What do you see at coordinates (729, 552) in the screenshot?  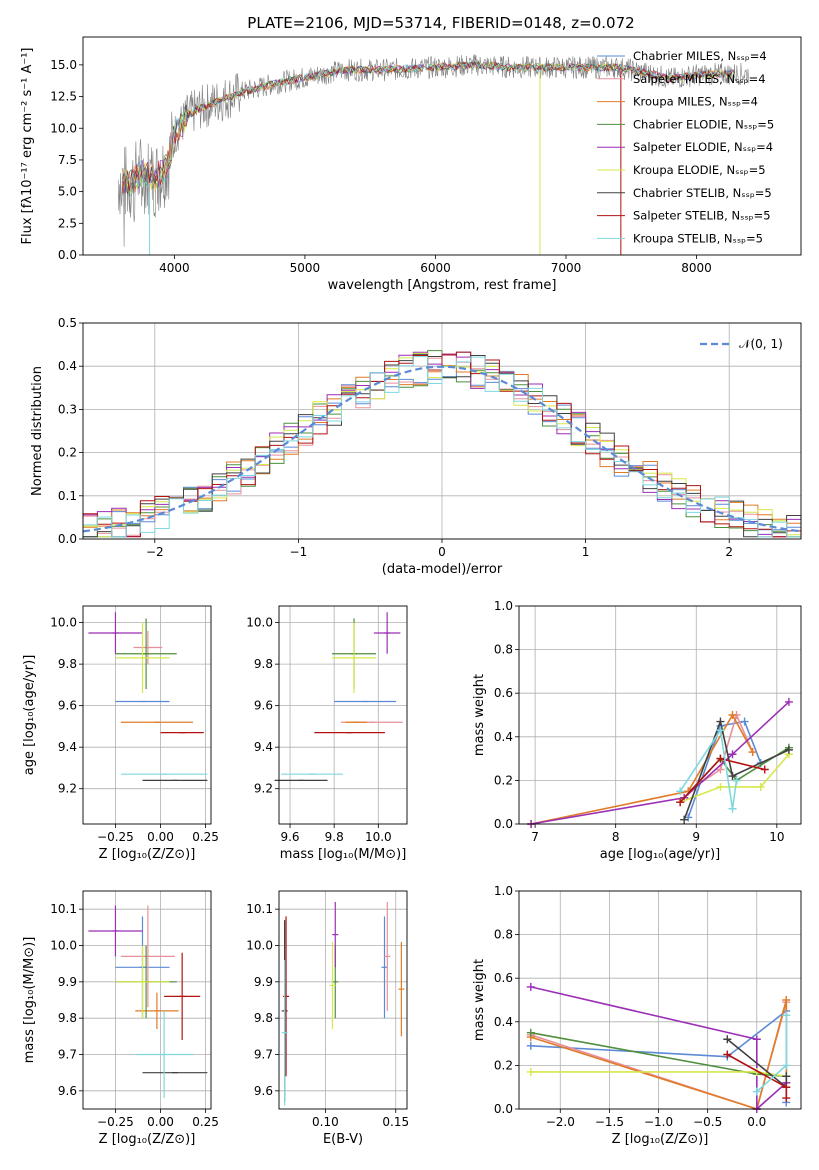 I see `x-tick-label: 2` at bounding box center [729, 552].